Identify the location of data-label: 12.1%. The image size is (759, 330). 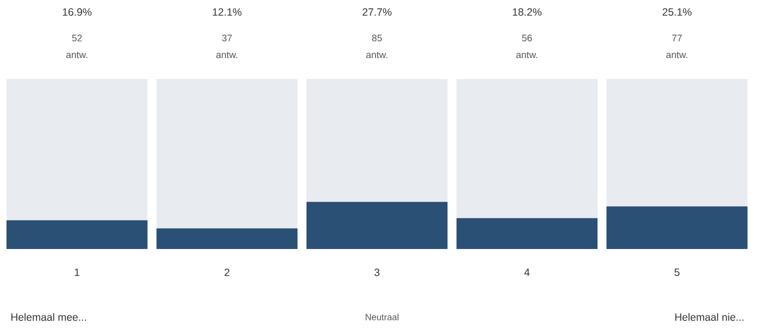
(227, 12).